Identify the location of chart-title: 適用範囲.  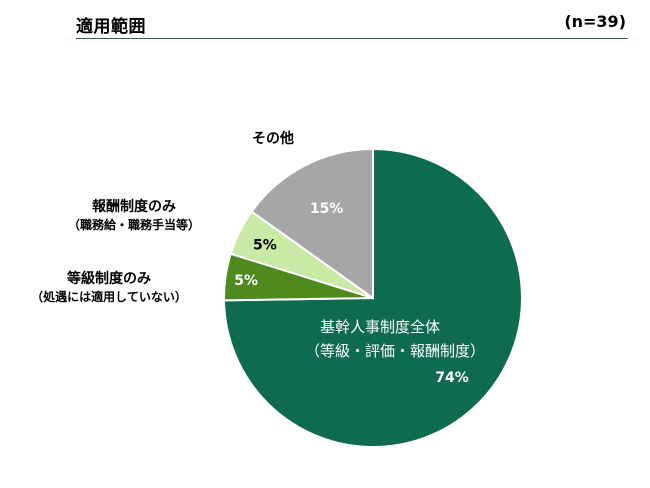
(111, 27).